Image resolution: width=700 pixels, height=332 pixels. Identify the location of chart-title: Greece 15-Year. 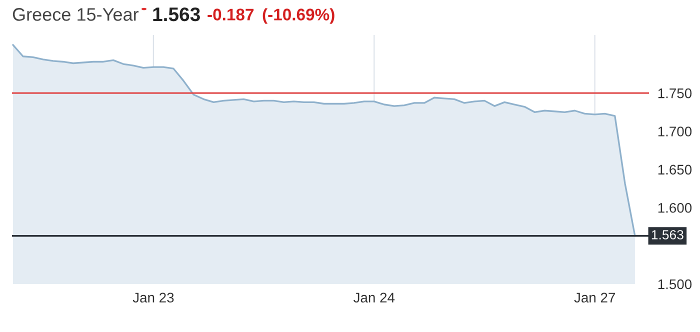
(75, 14).